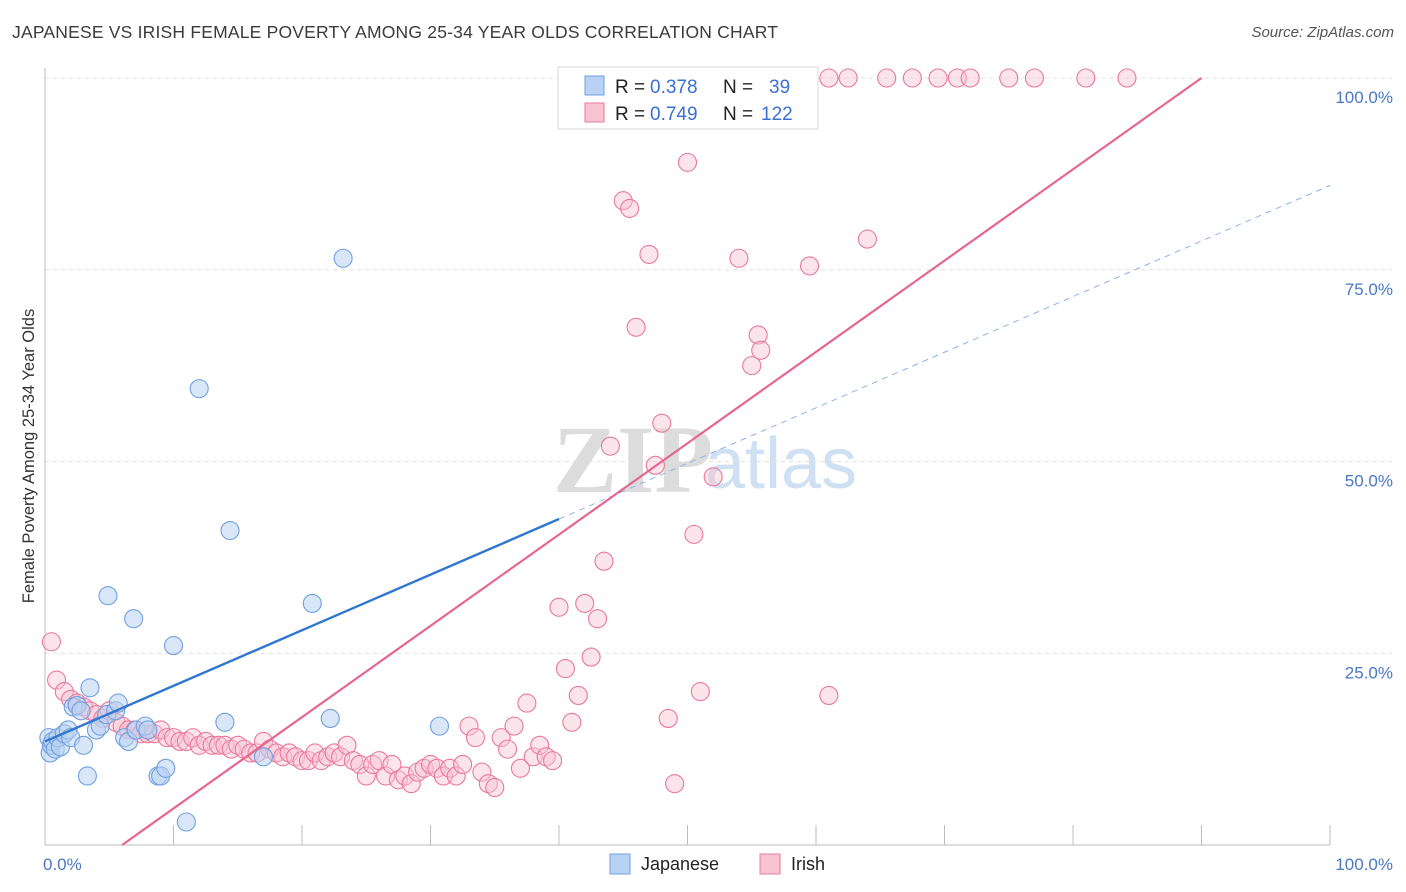 The width and height of the screenshot is (1406, 892). I want to click on watermark-zip: ZIP, so click(633, 459).